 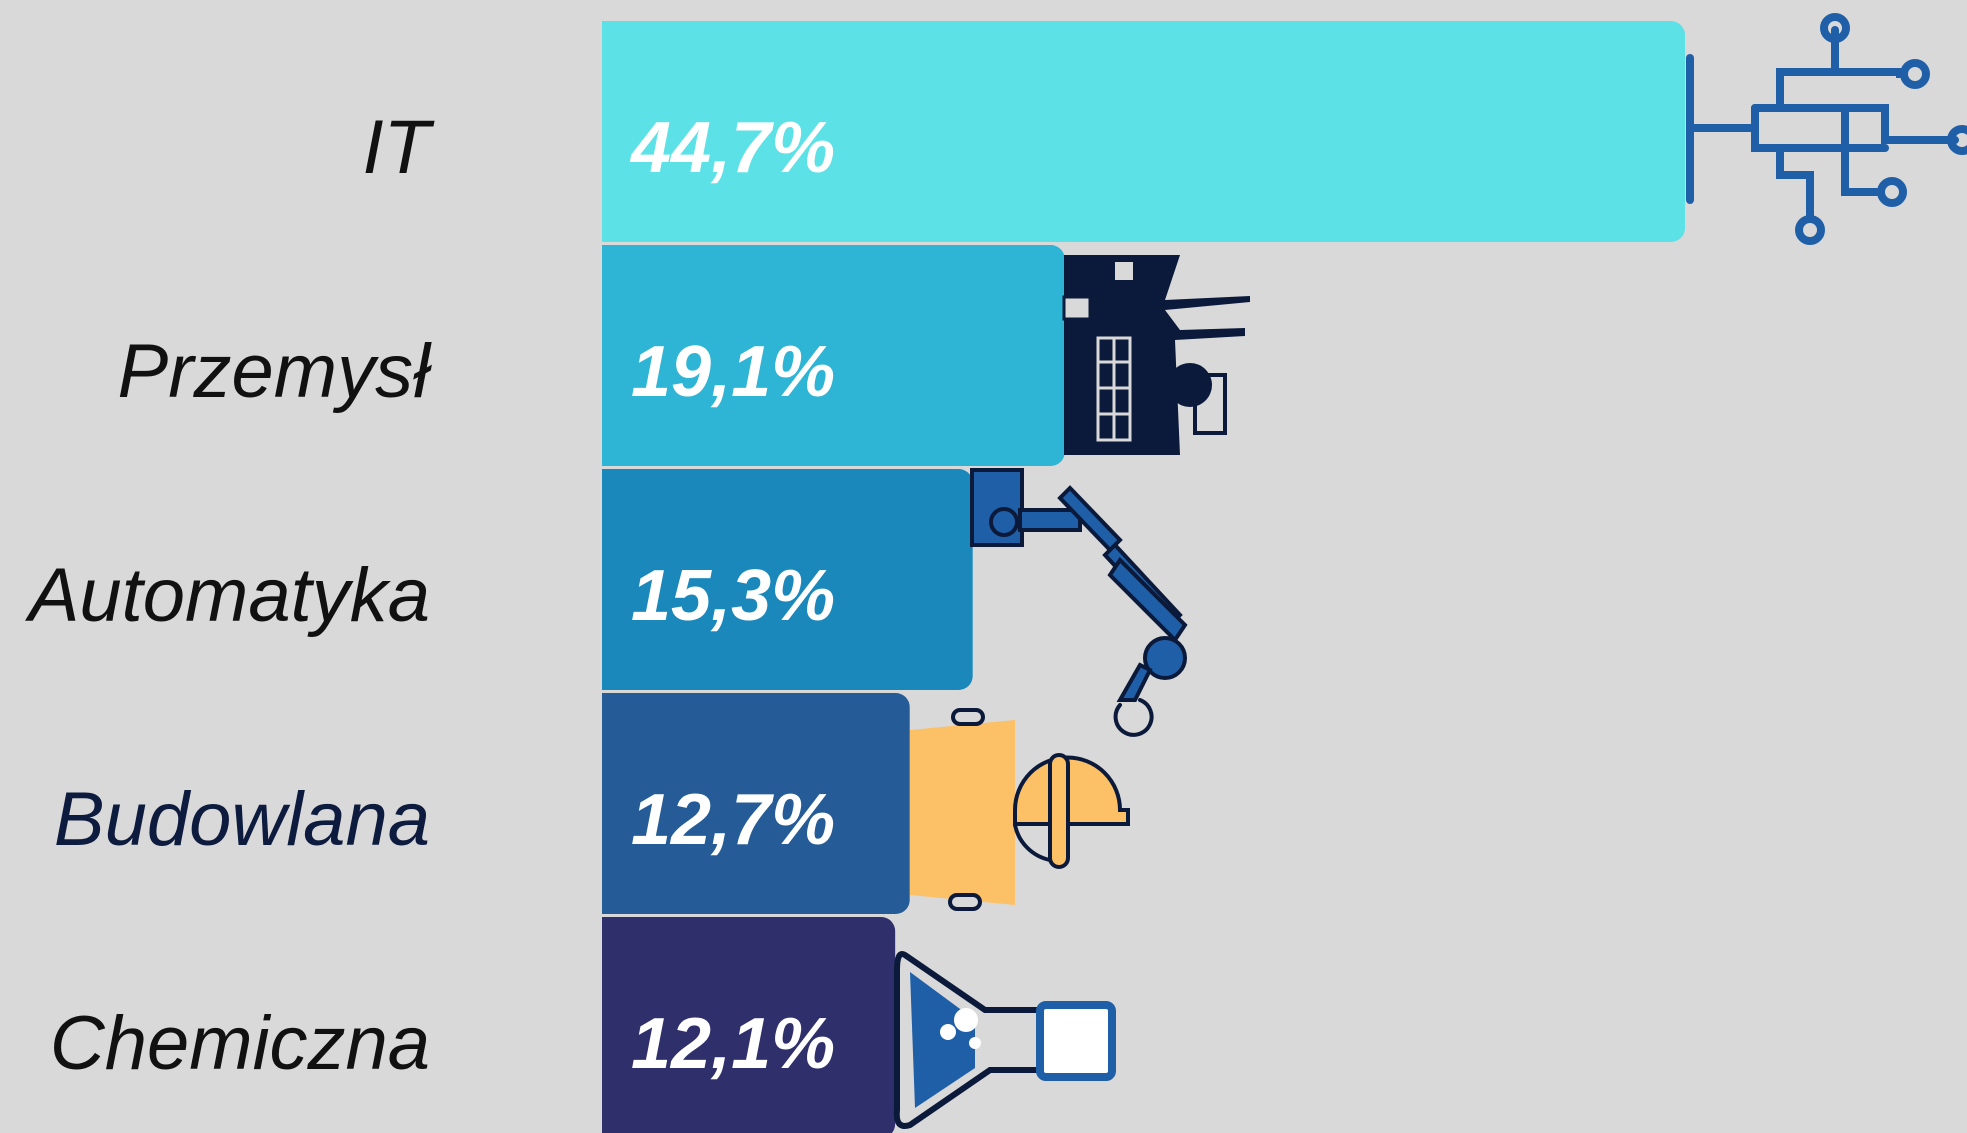 I want to click on category-label: Przemysł, so click(x=275, y=371).